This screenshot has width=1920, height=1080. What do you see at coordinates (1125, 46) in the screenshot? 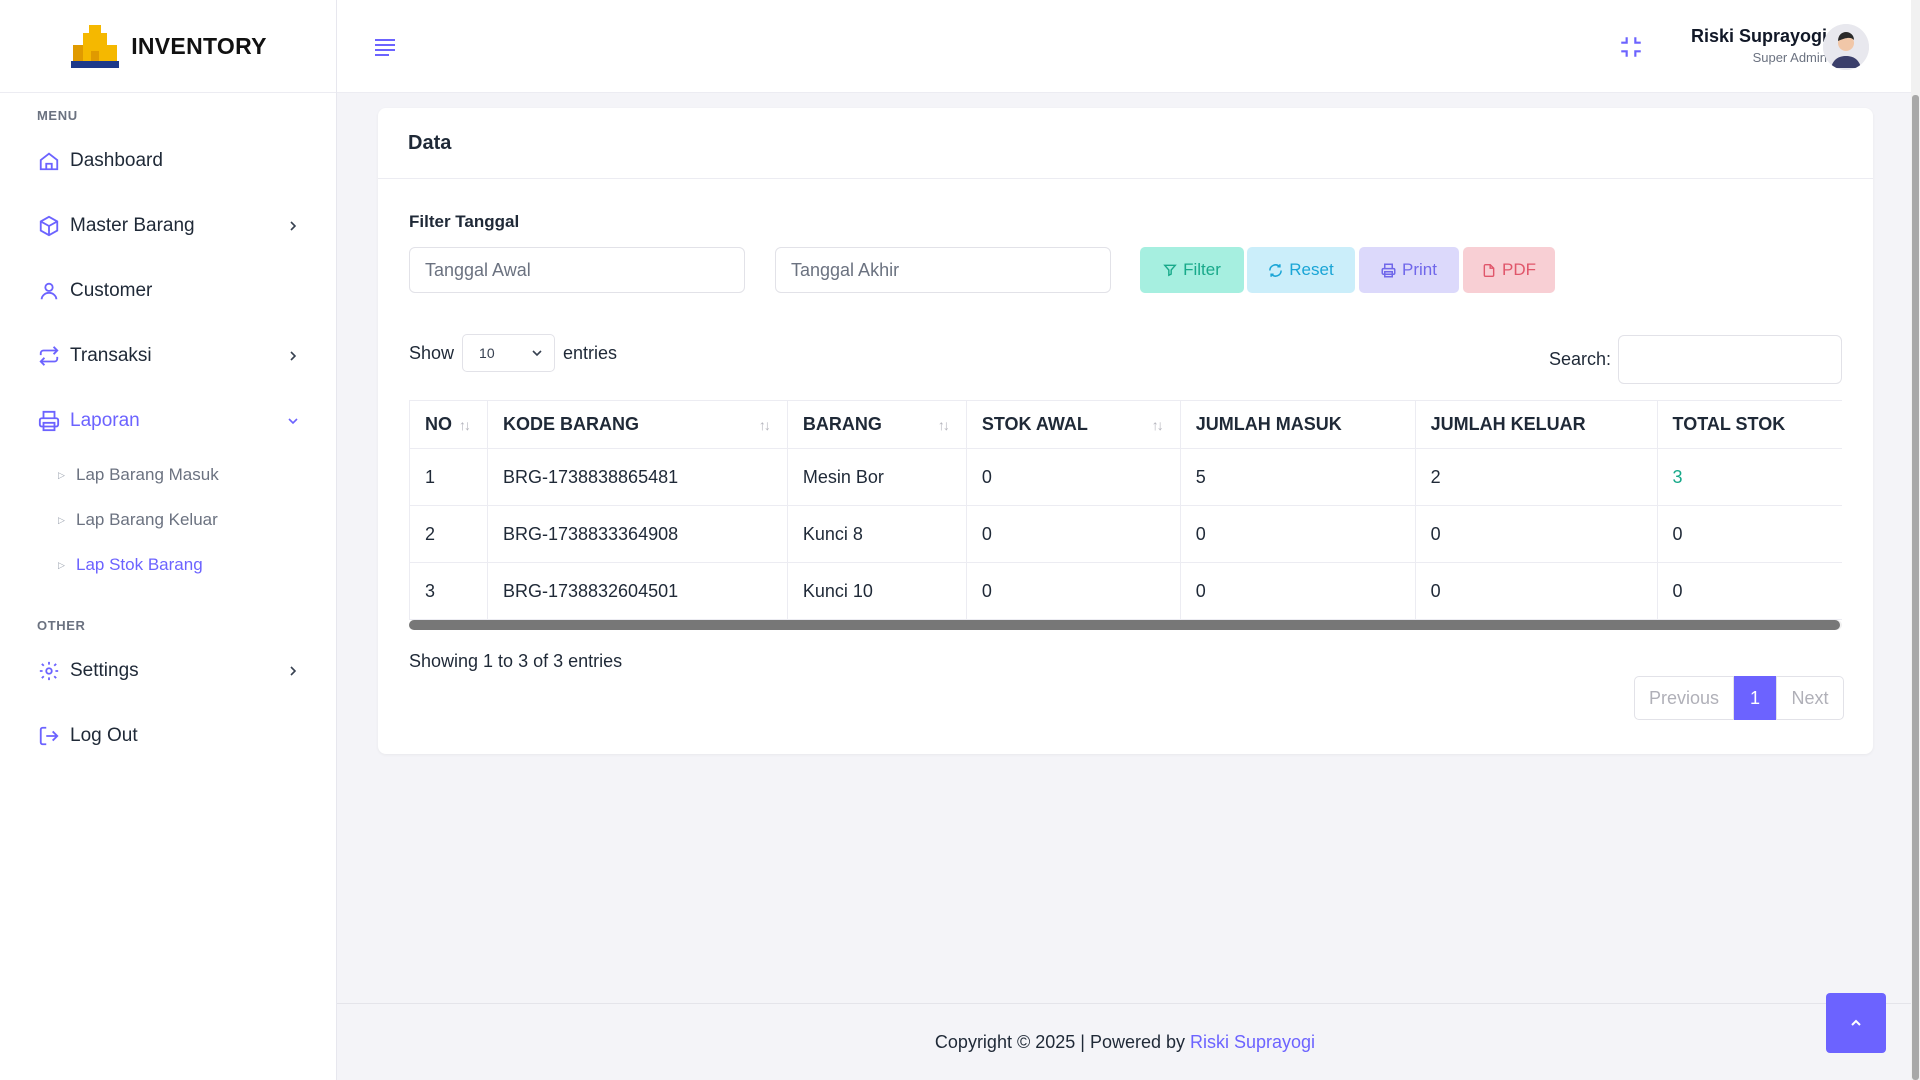
I see `topbar: Riski Suprayogi Super Admin` at bounding box center [1125, 46].